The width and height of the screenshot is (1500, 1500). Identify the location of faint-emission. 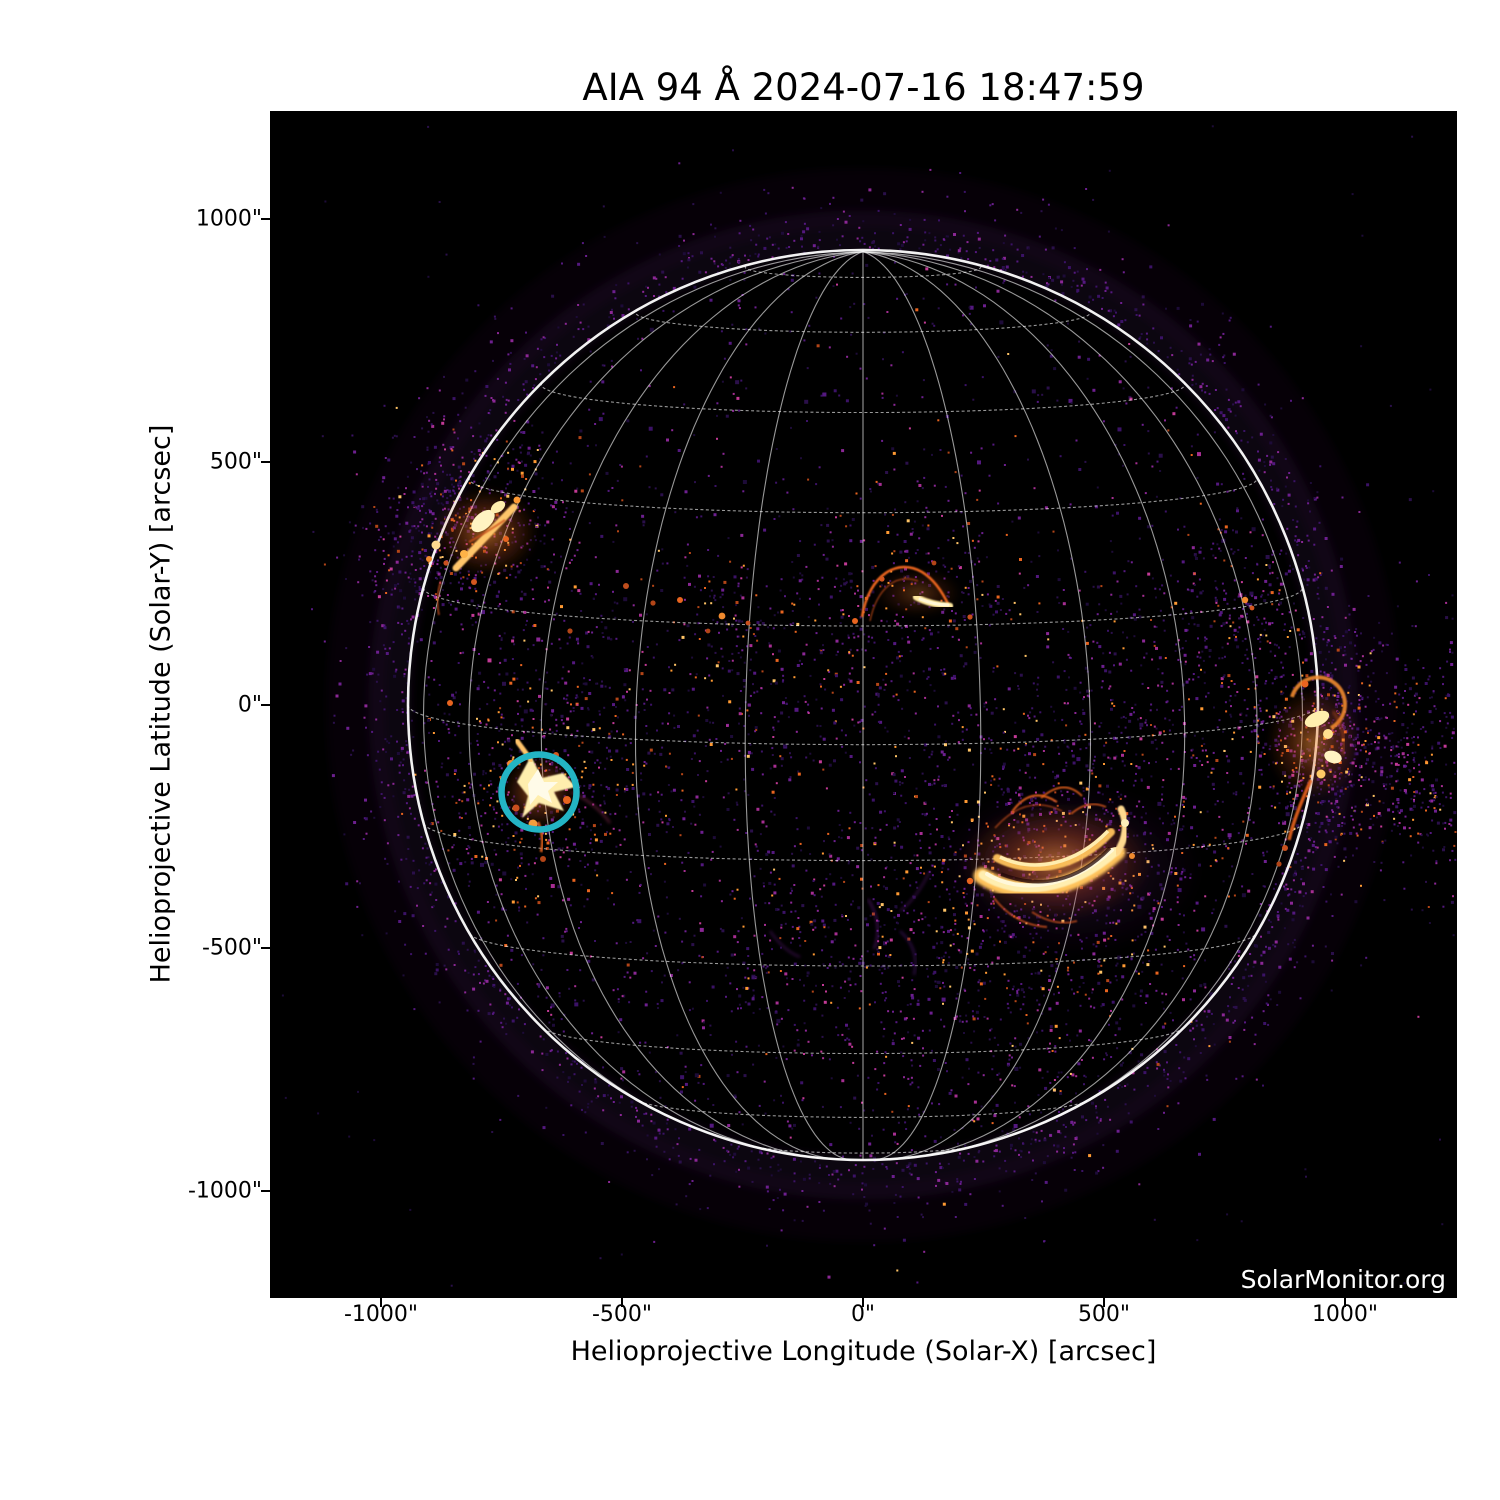
(851, 779).